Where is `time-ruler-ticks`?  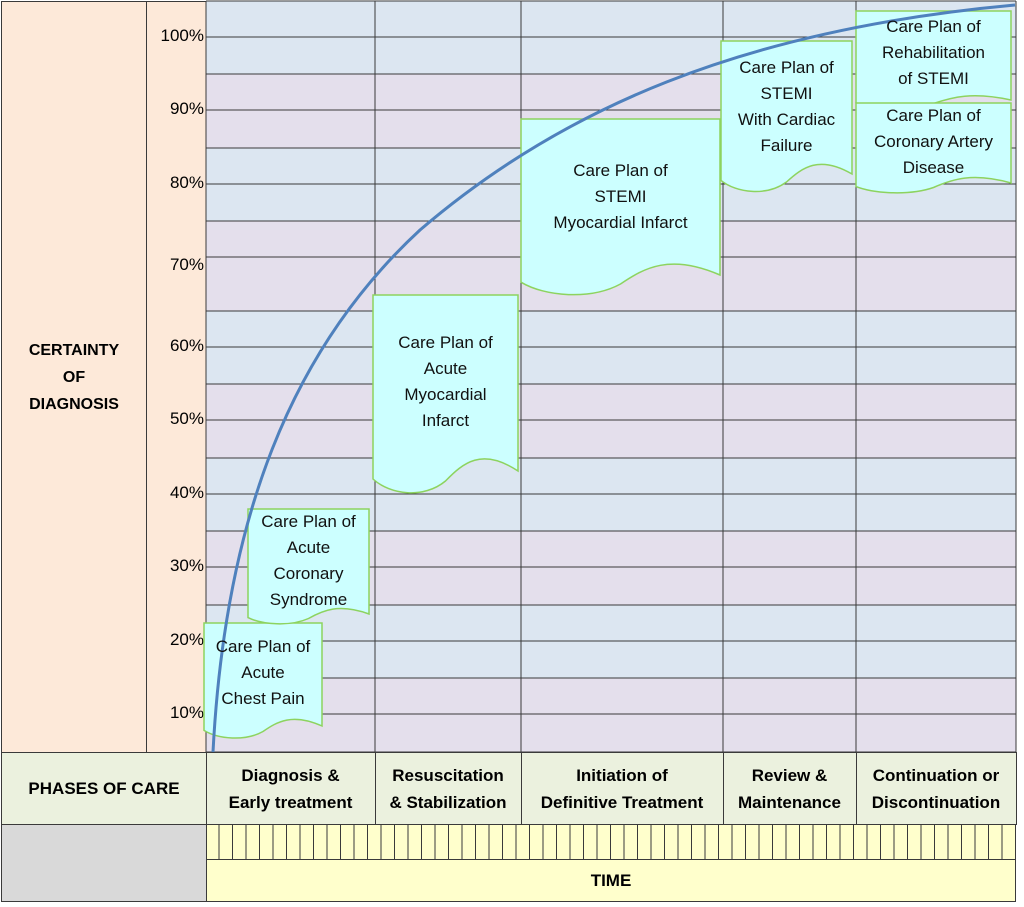
time-ruler-ticks is located at coordinates (617, 842).